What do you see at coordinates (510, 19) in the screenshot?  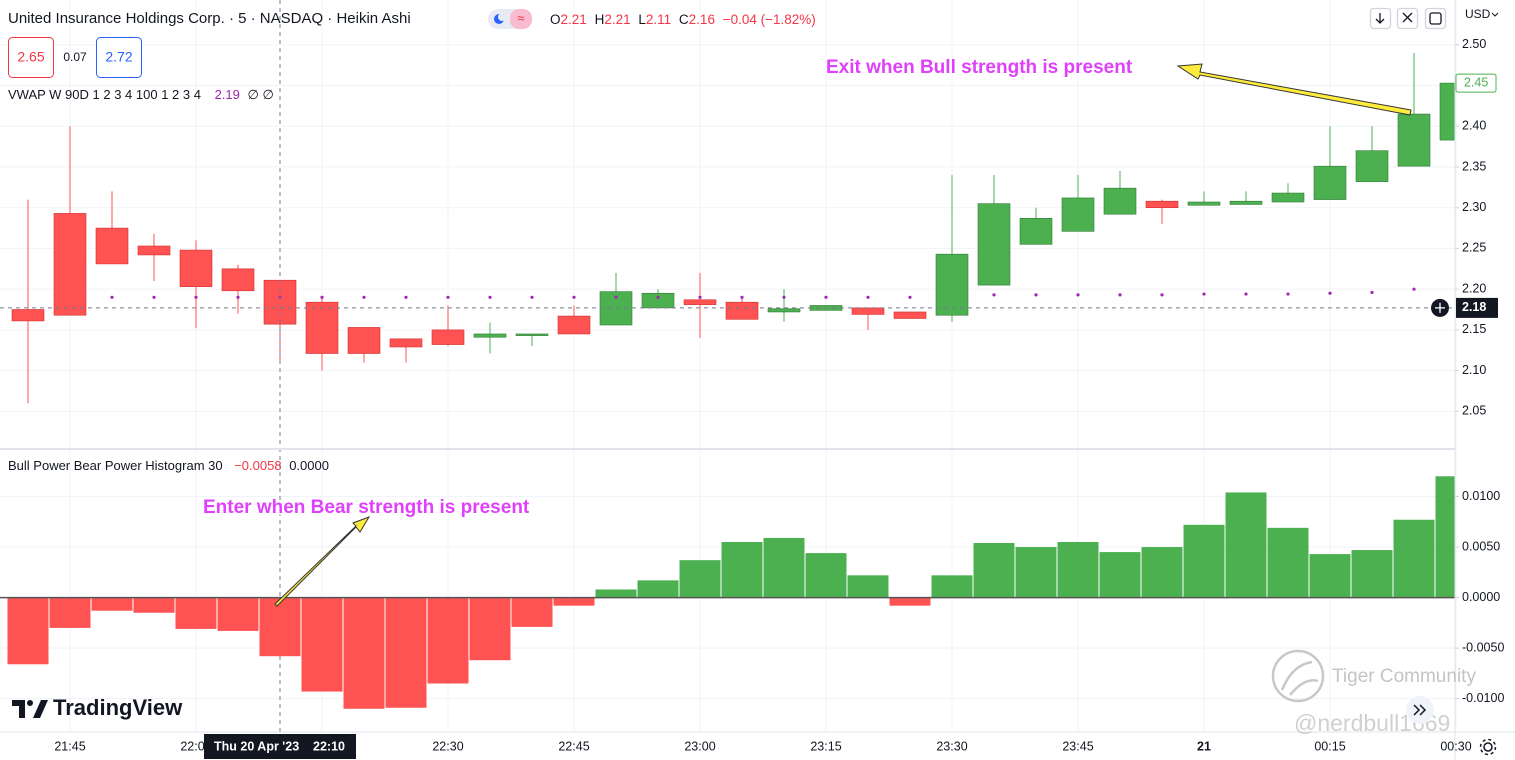 I see `indicator-icons: ≈` at bounding box center [510, 19].